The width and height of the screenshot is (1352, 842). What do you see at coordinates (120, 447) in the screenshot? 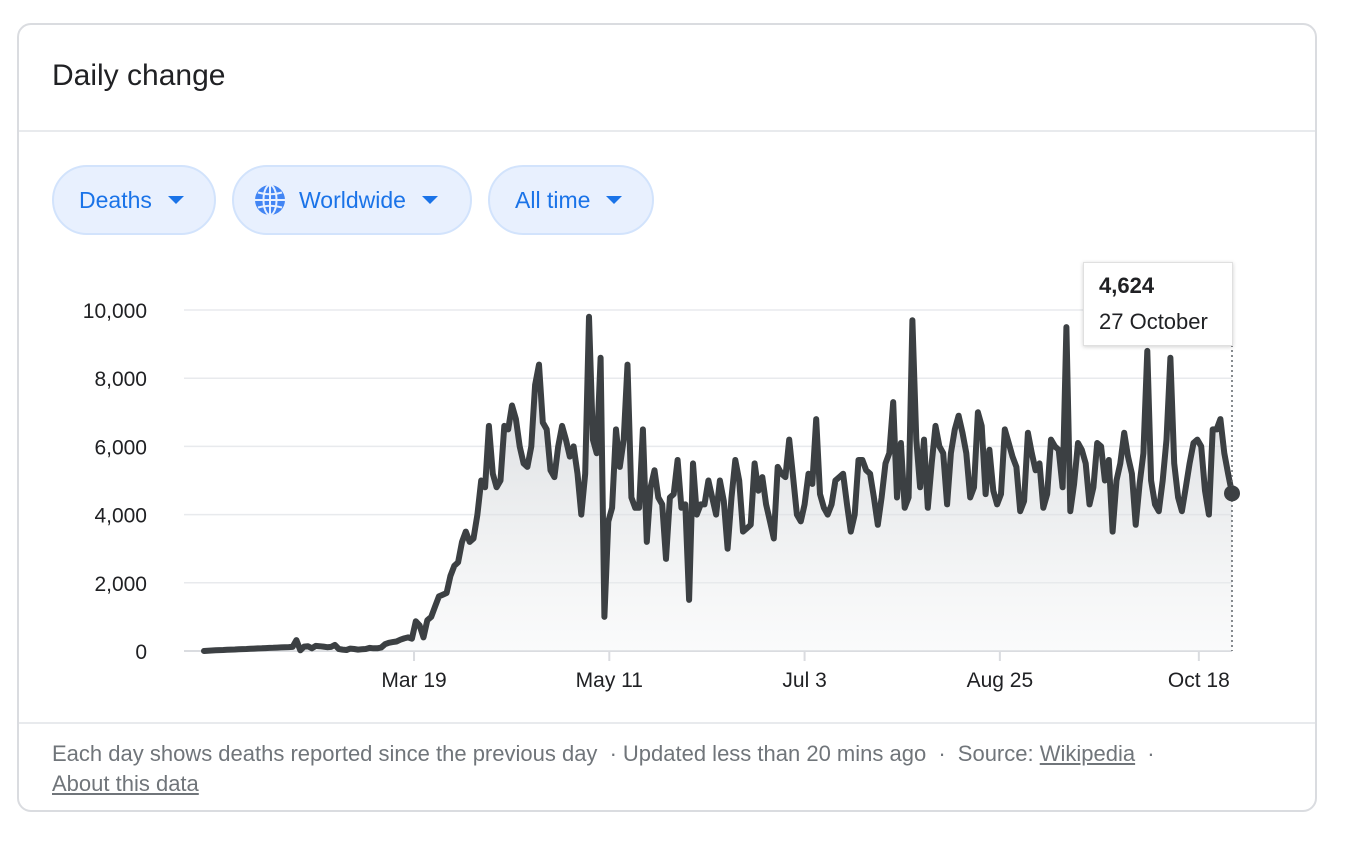
I see `y-tick-label: 6,000` at bounding box center [120, 447].